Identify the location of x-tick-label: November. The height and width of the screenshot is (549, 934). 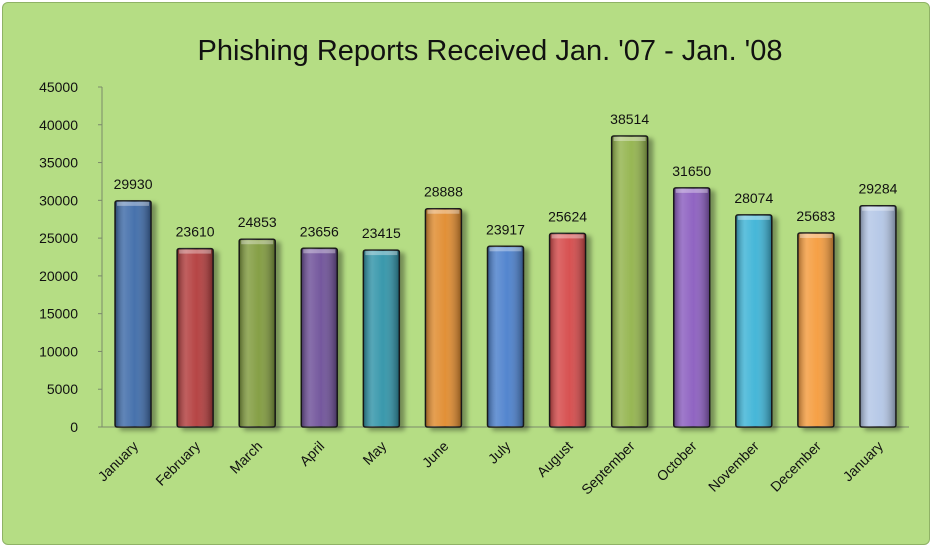
(733, 466).